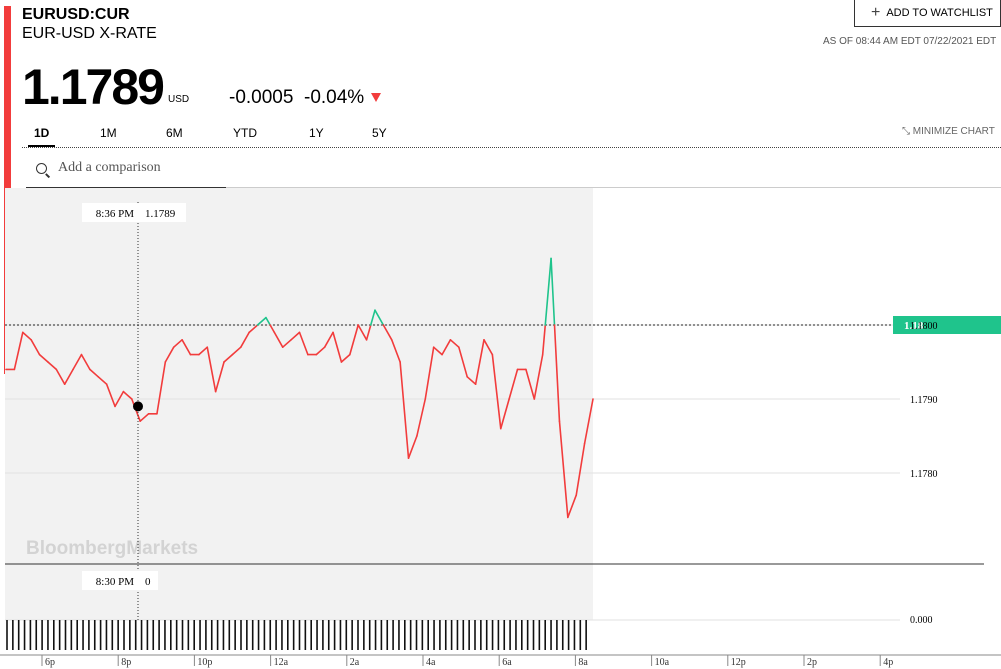 The height and width of the screenshot is (669, 1001). I want to click on add-to-watchlist-button: + ADD TO WATCHLIST, so click(927, 13).